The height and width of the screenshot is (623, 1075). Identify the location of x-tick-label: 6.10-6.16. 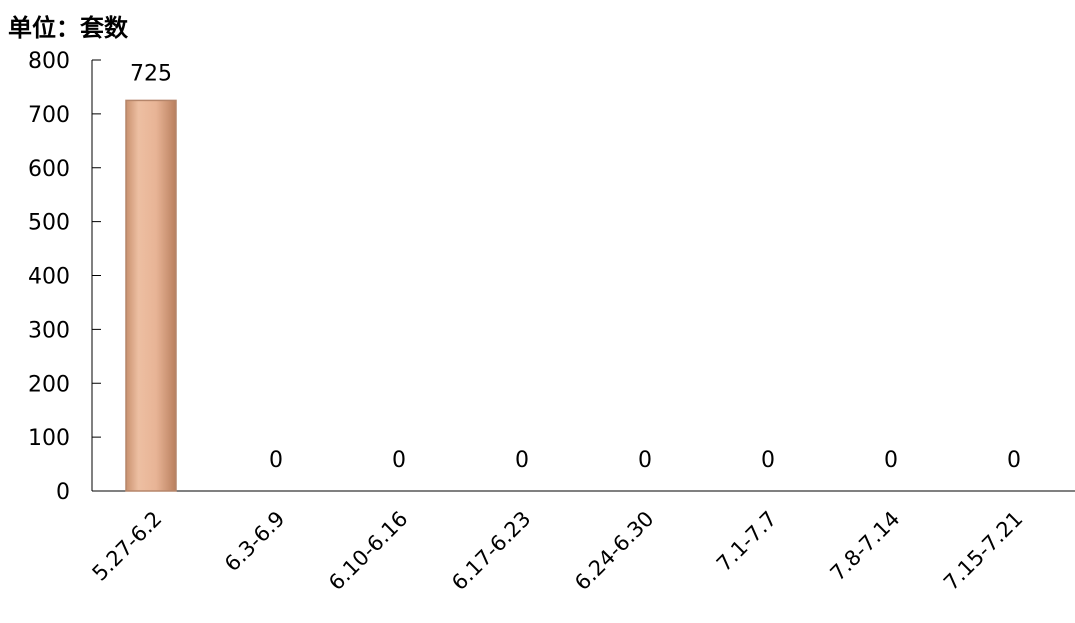
(368, 551).